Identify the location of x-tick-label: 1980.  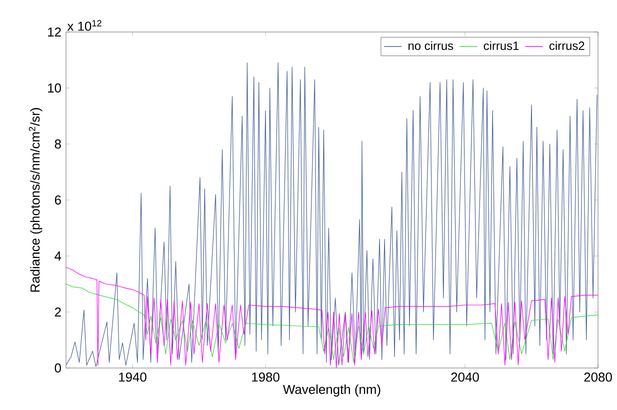
(266, 377).